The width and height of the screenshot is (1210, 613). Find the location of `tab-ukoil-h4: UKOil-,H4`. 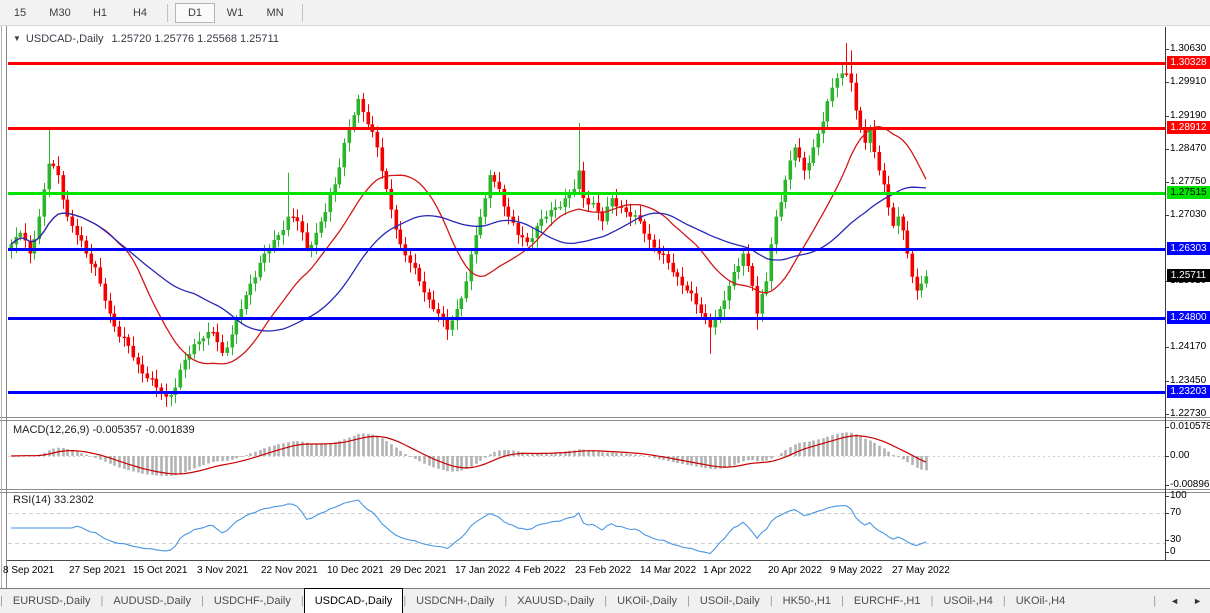

tab-ukoil-h4: UKOil-,H4 is located at coordinates (1040, 601).